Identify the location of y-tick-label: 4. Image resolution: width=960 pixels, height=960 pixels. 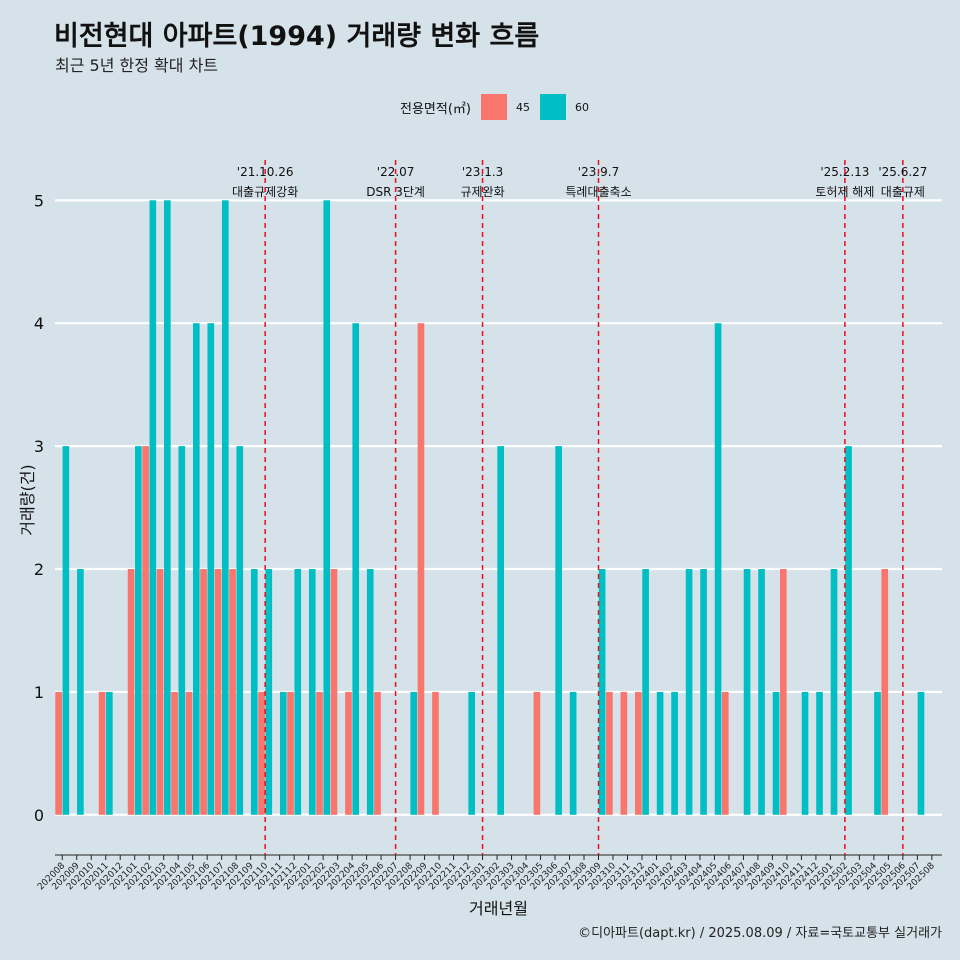
(39, 323).